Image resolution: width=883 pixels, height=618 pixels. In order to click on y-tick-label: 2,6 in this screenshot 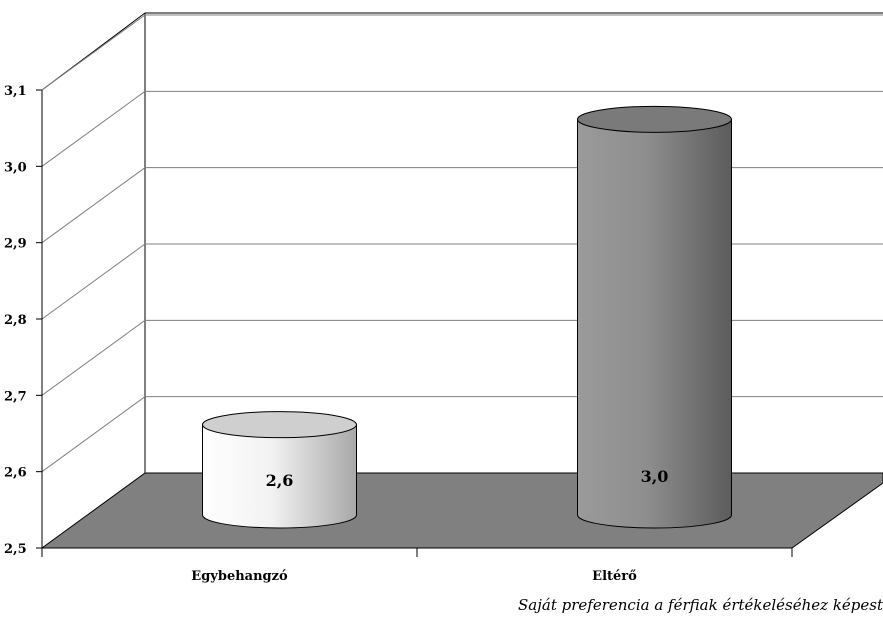, I will do `click(15, 473)`.